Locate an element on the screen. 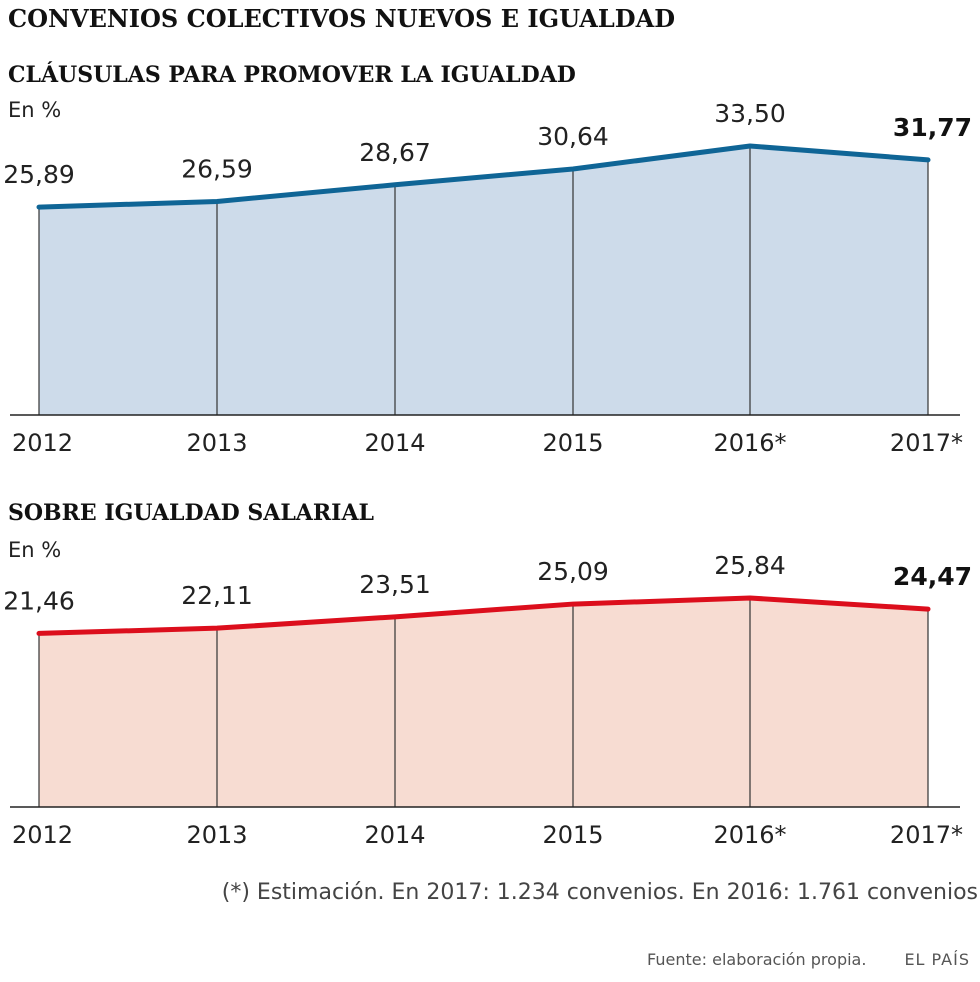  value-label-2017*: 24,47 is located at coordinates (932, 576).